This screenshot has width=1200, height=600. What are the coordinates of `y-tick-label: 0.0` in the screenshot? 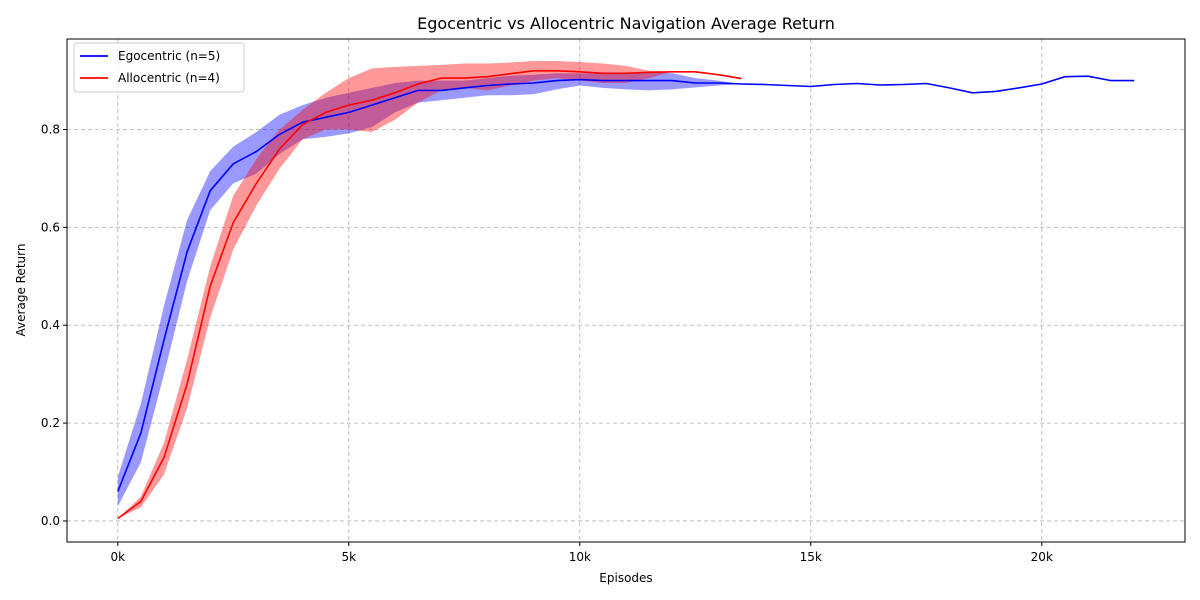 It's located at (50, 521).